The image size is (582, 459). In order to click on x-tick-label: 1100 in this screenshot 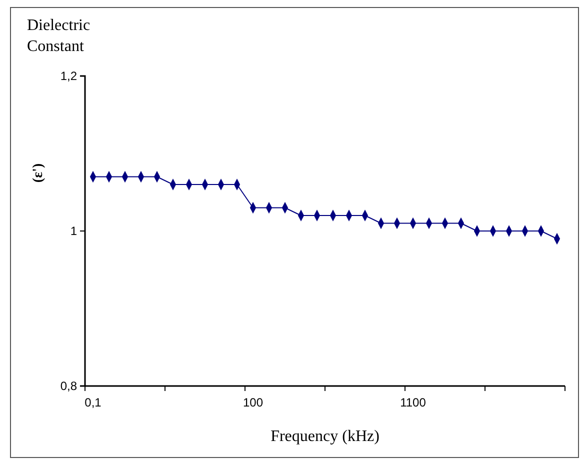, I will do `click(413, 403)`.